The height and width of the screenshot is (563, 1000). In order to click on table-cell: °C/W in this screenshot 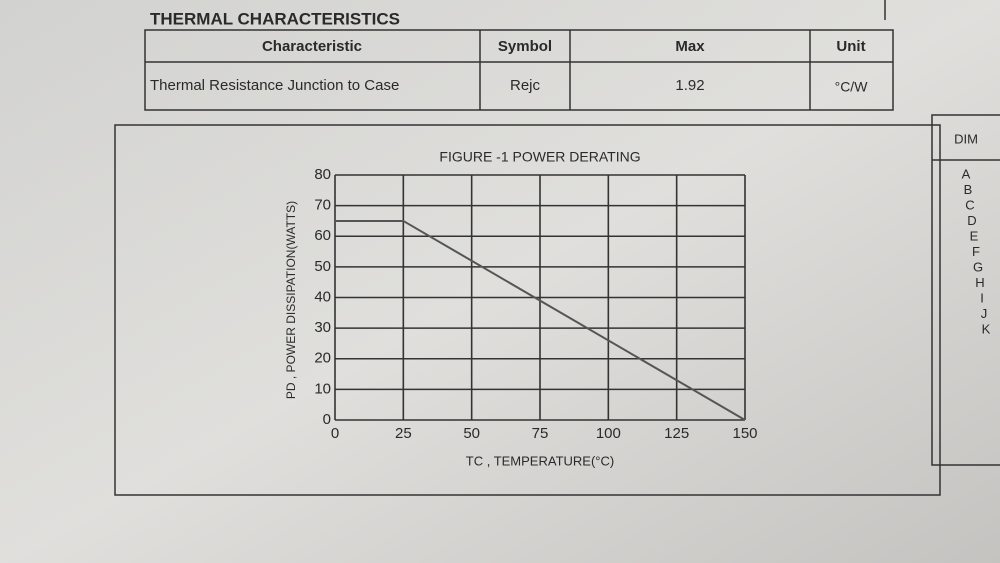, I will do `click(852, 87)`.